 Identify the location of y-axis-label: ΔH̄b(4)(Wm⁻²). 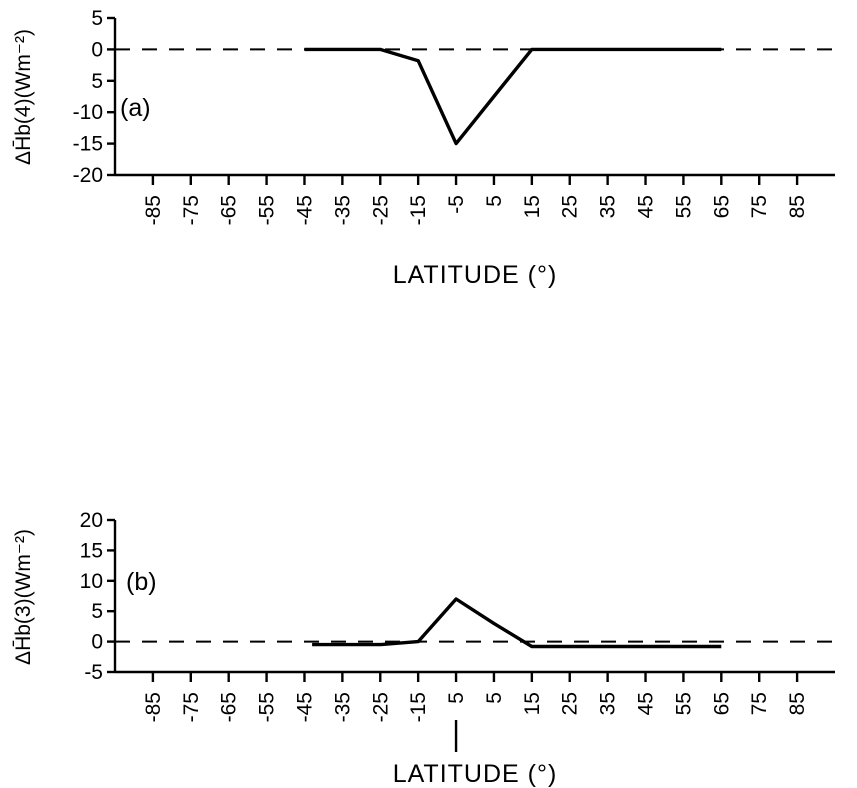
(23, 97).